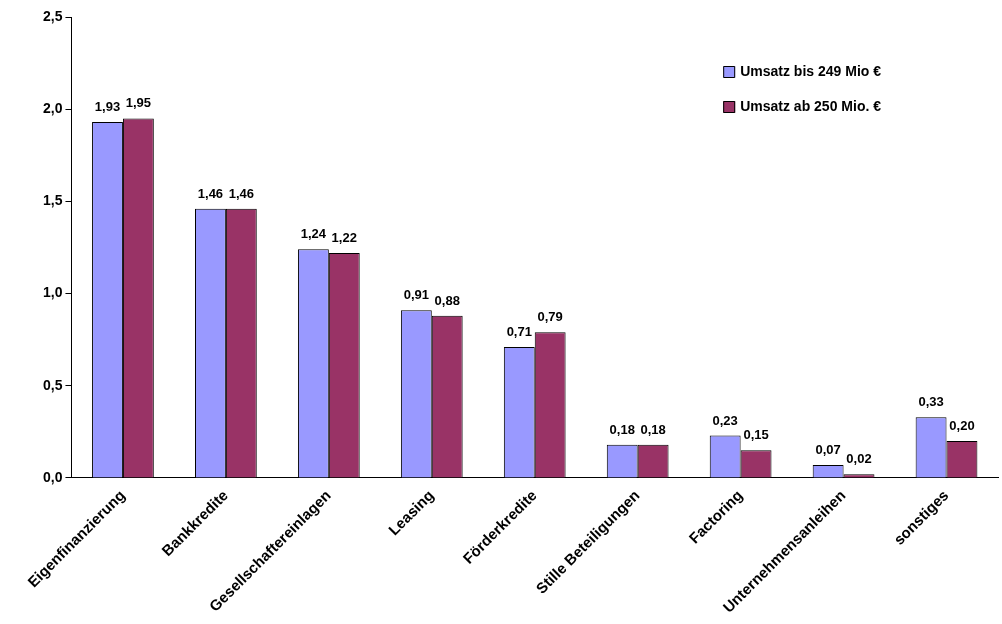  Describe the element at coordinates (52, 15) in the screenshot. I see `y-tick-label: 2,5` at that location.